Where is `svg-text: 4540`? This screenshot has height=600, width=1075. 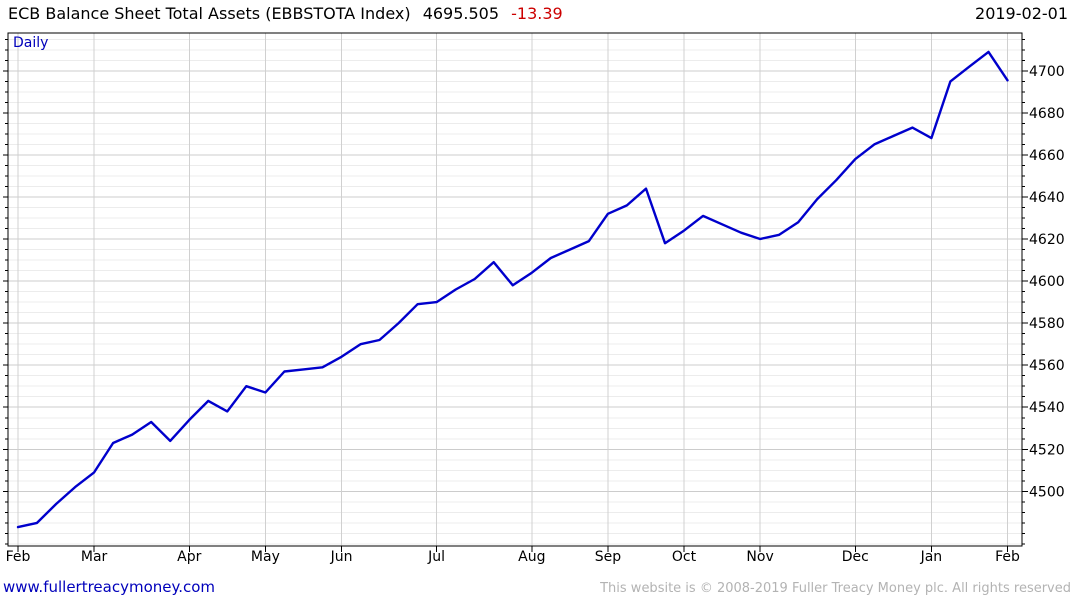
svg-text: 4540 is located at coordinates (1047, 408).